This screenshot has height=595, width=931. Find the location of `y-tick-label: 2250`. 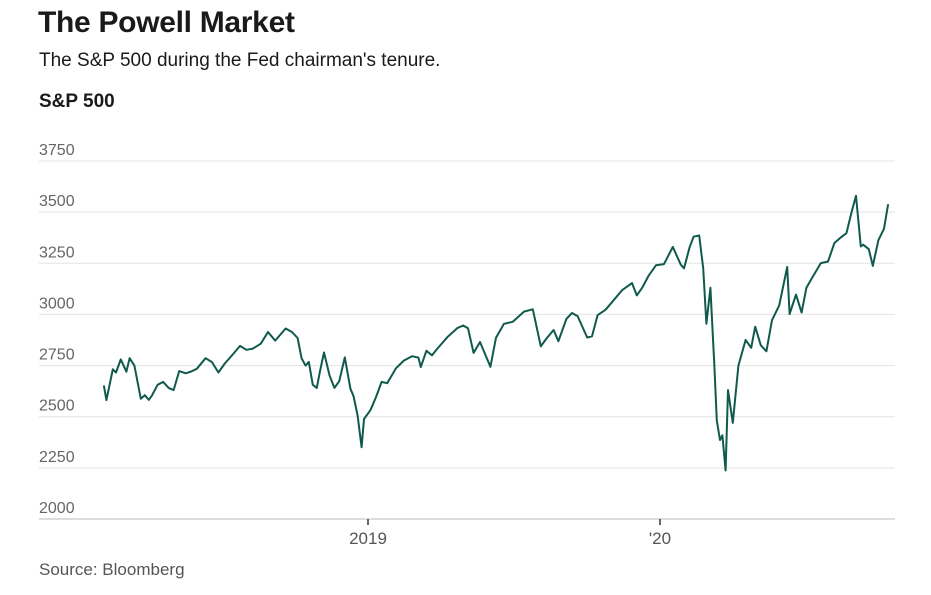

y-tick-label: 2250 is located at coordinates (57, 457).